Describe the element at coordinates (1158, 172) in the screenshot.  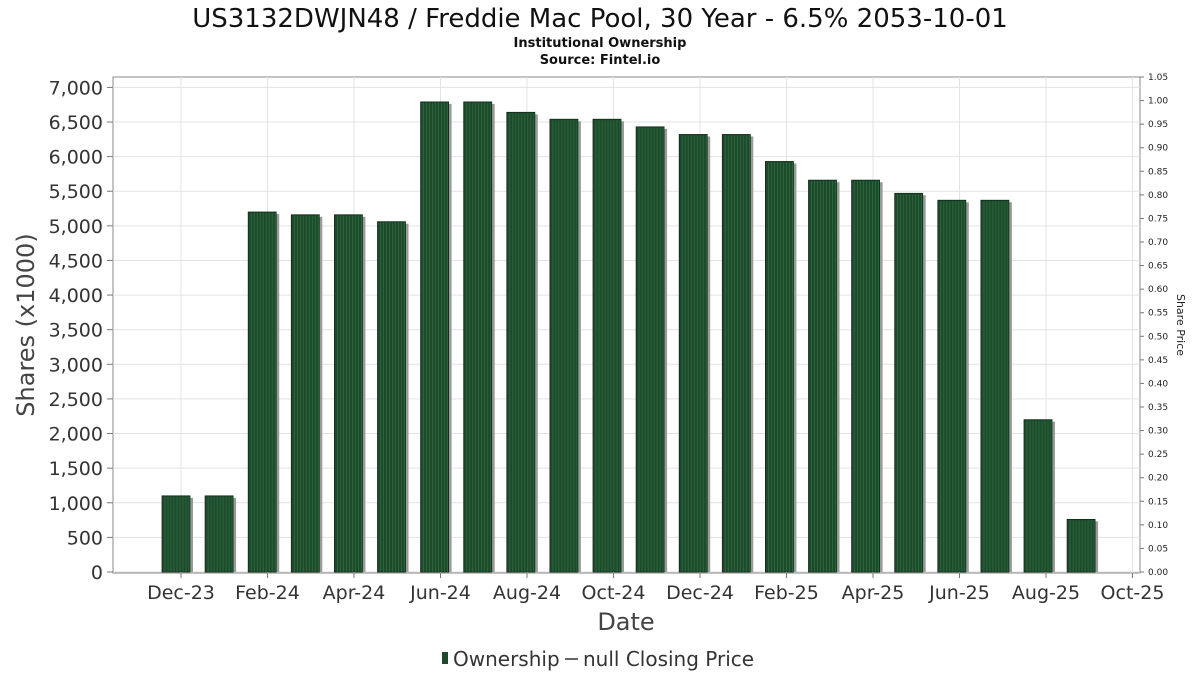
I see `y2-tick-label: 0.85` at that location.